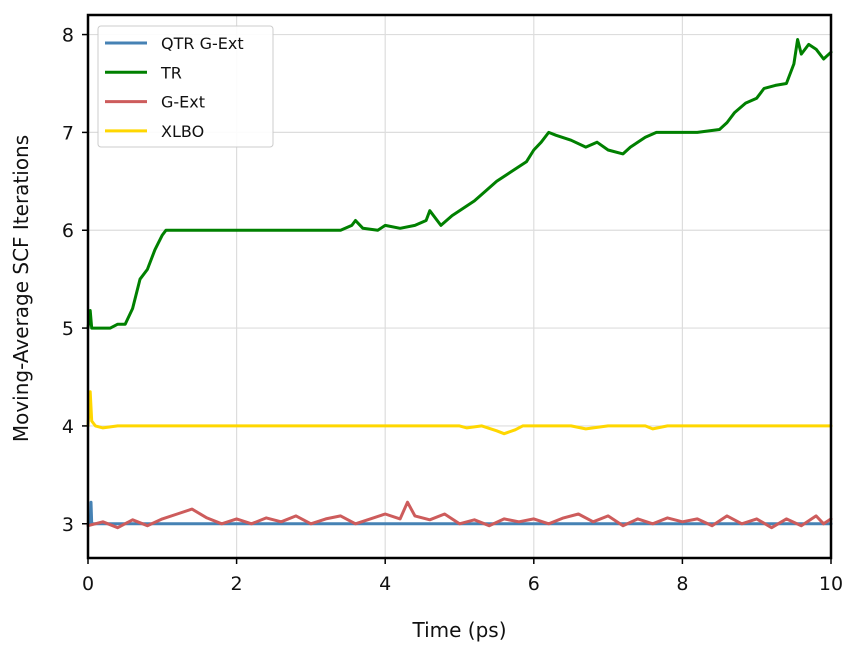 The height and width of the screenshot is (654, 858). Describe the element at coordinates (831, 584) in the screenshot. I see `x-tick-label: 10` at that location.